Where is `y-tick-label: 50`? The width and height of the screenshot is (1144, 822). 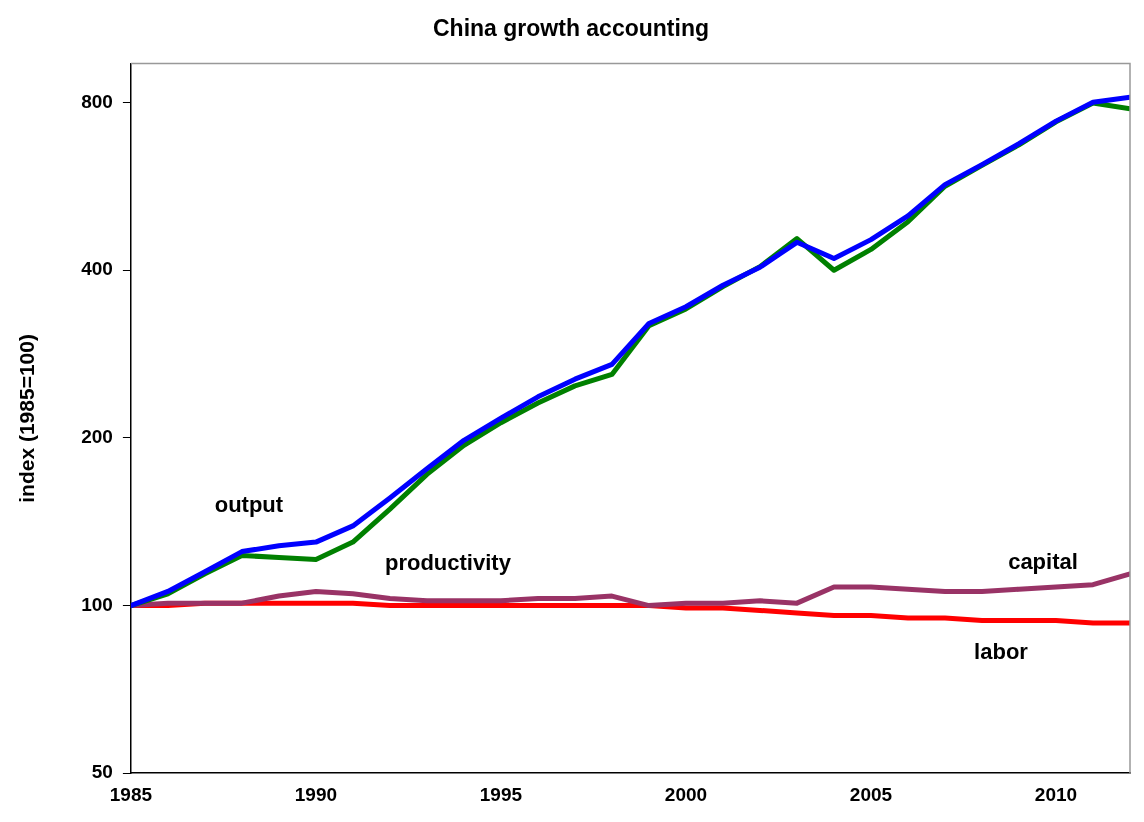 y-tick-label: 50 is located at coordinates (102, 772).